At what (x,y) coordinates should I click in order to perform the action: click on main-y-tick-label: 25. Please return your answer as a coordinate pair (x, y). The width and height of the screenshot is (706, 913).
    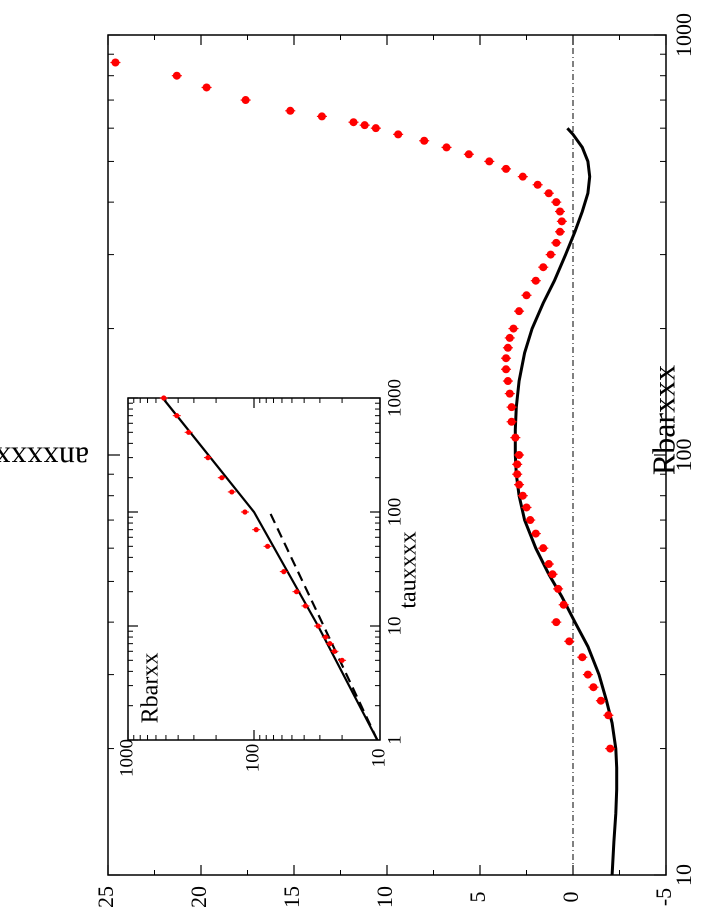
    Looking at the image, I should click on (105, 897).